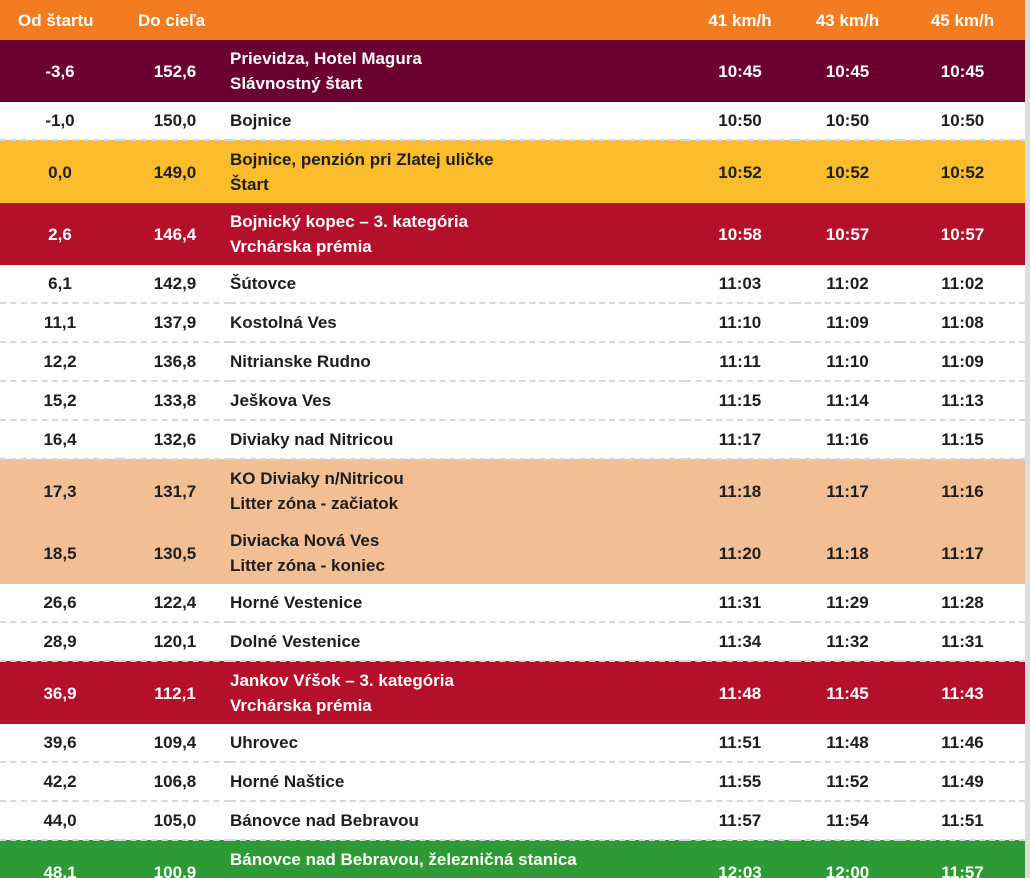 The width and height of the screenshot is (1030, 878). I want to click on distance-to-finish: 152,6, so click(175, 71).